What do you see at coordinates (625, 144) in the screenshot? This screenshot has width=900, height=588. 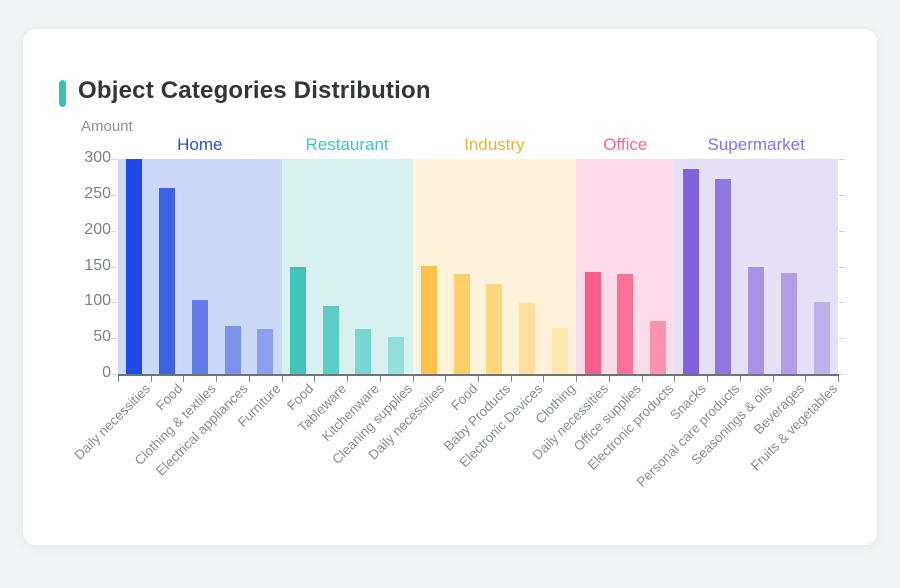 I see `group-label: Office` at bounding box center [625, 144].